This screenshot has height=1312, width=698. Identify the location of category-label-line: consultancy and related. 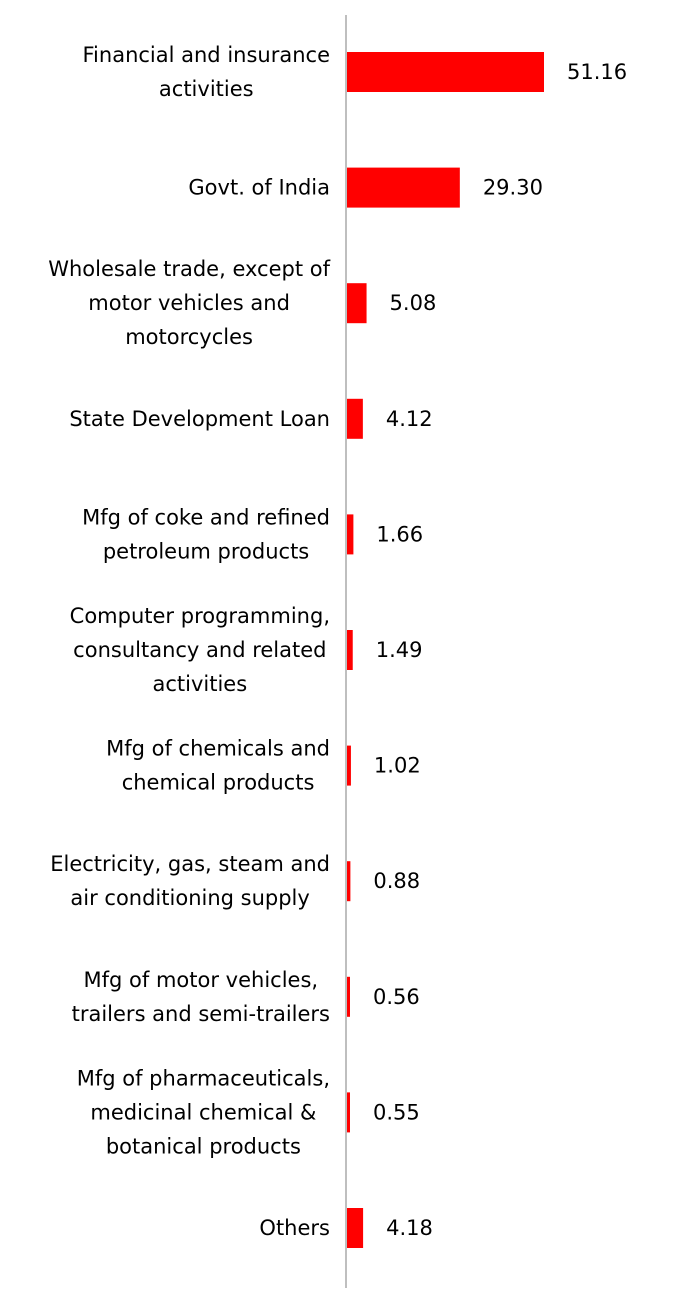
(199, 650).